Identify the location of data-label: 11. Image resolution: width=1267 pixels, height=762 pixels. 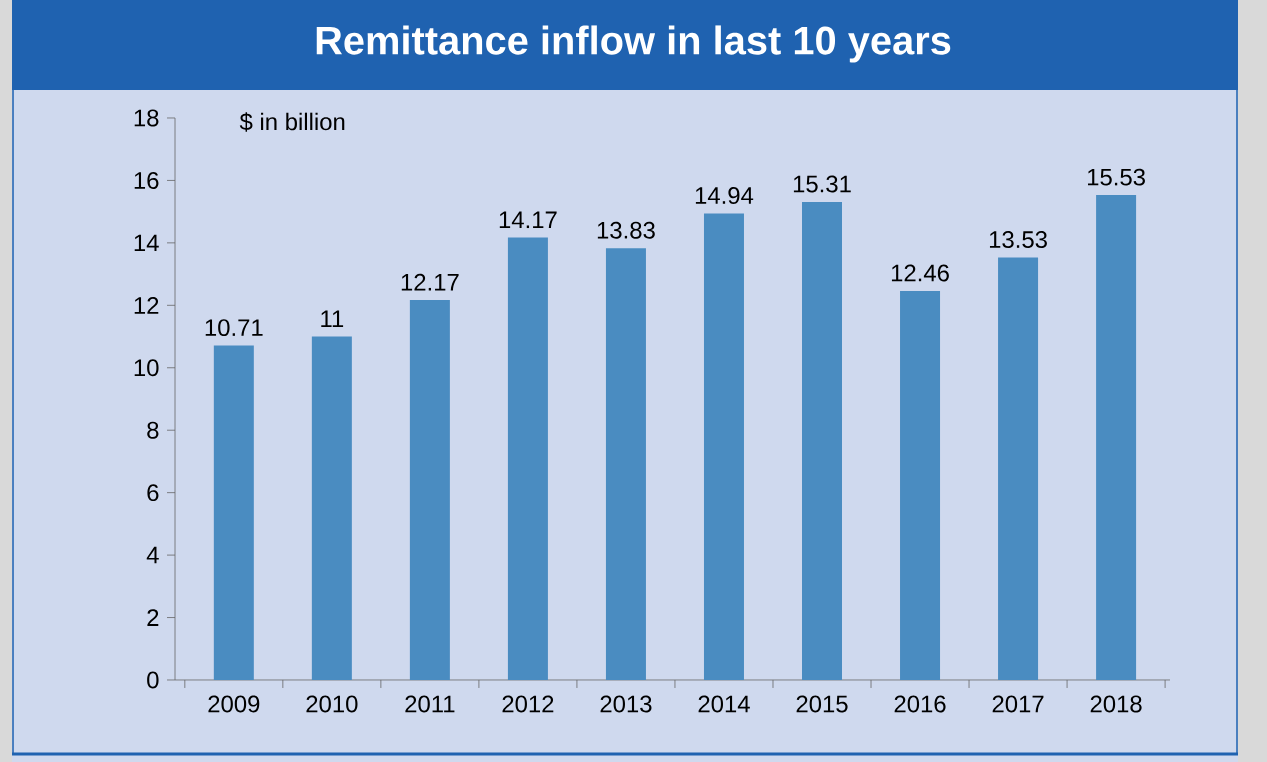
(332, 319).